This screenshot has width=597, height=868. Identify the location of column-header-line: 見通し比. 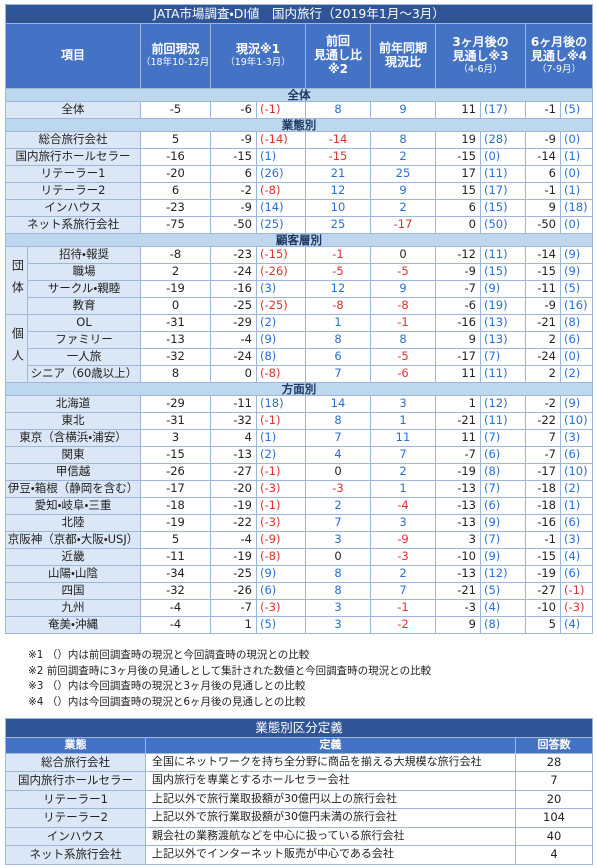
(337, 55).